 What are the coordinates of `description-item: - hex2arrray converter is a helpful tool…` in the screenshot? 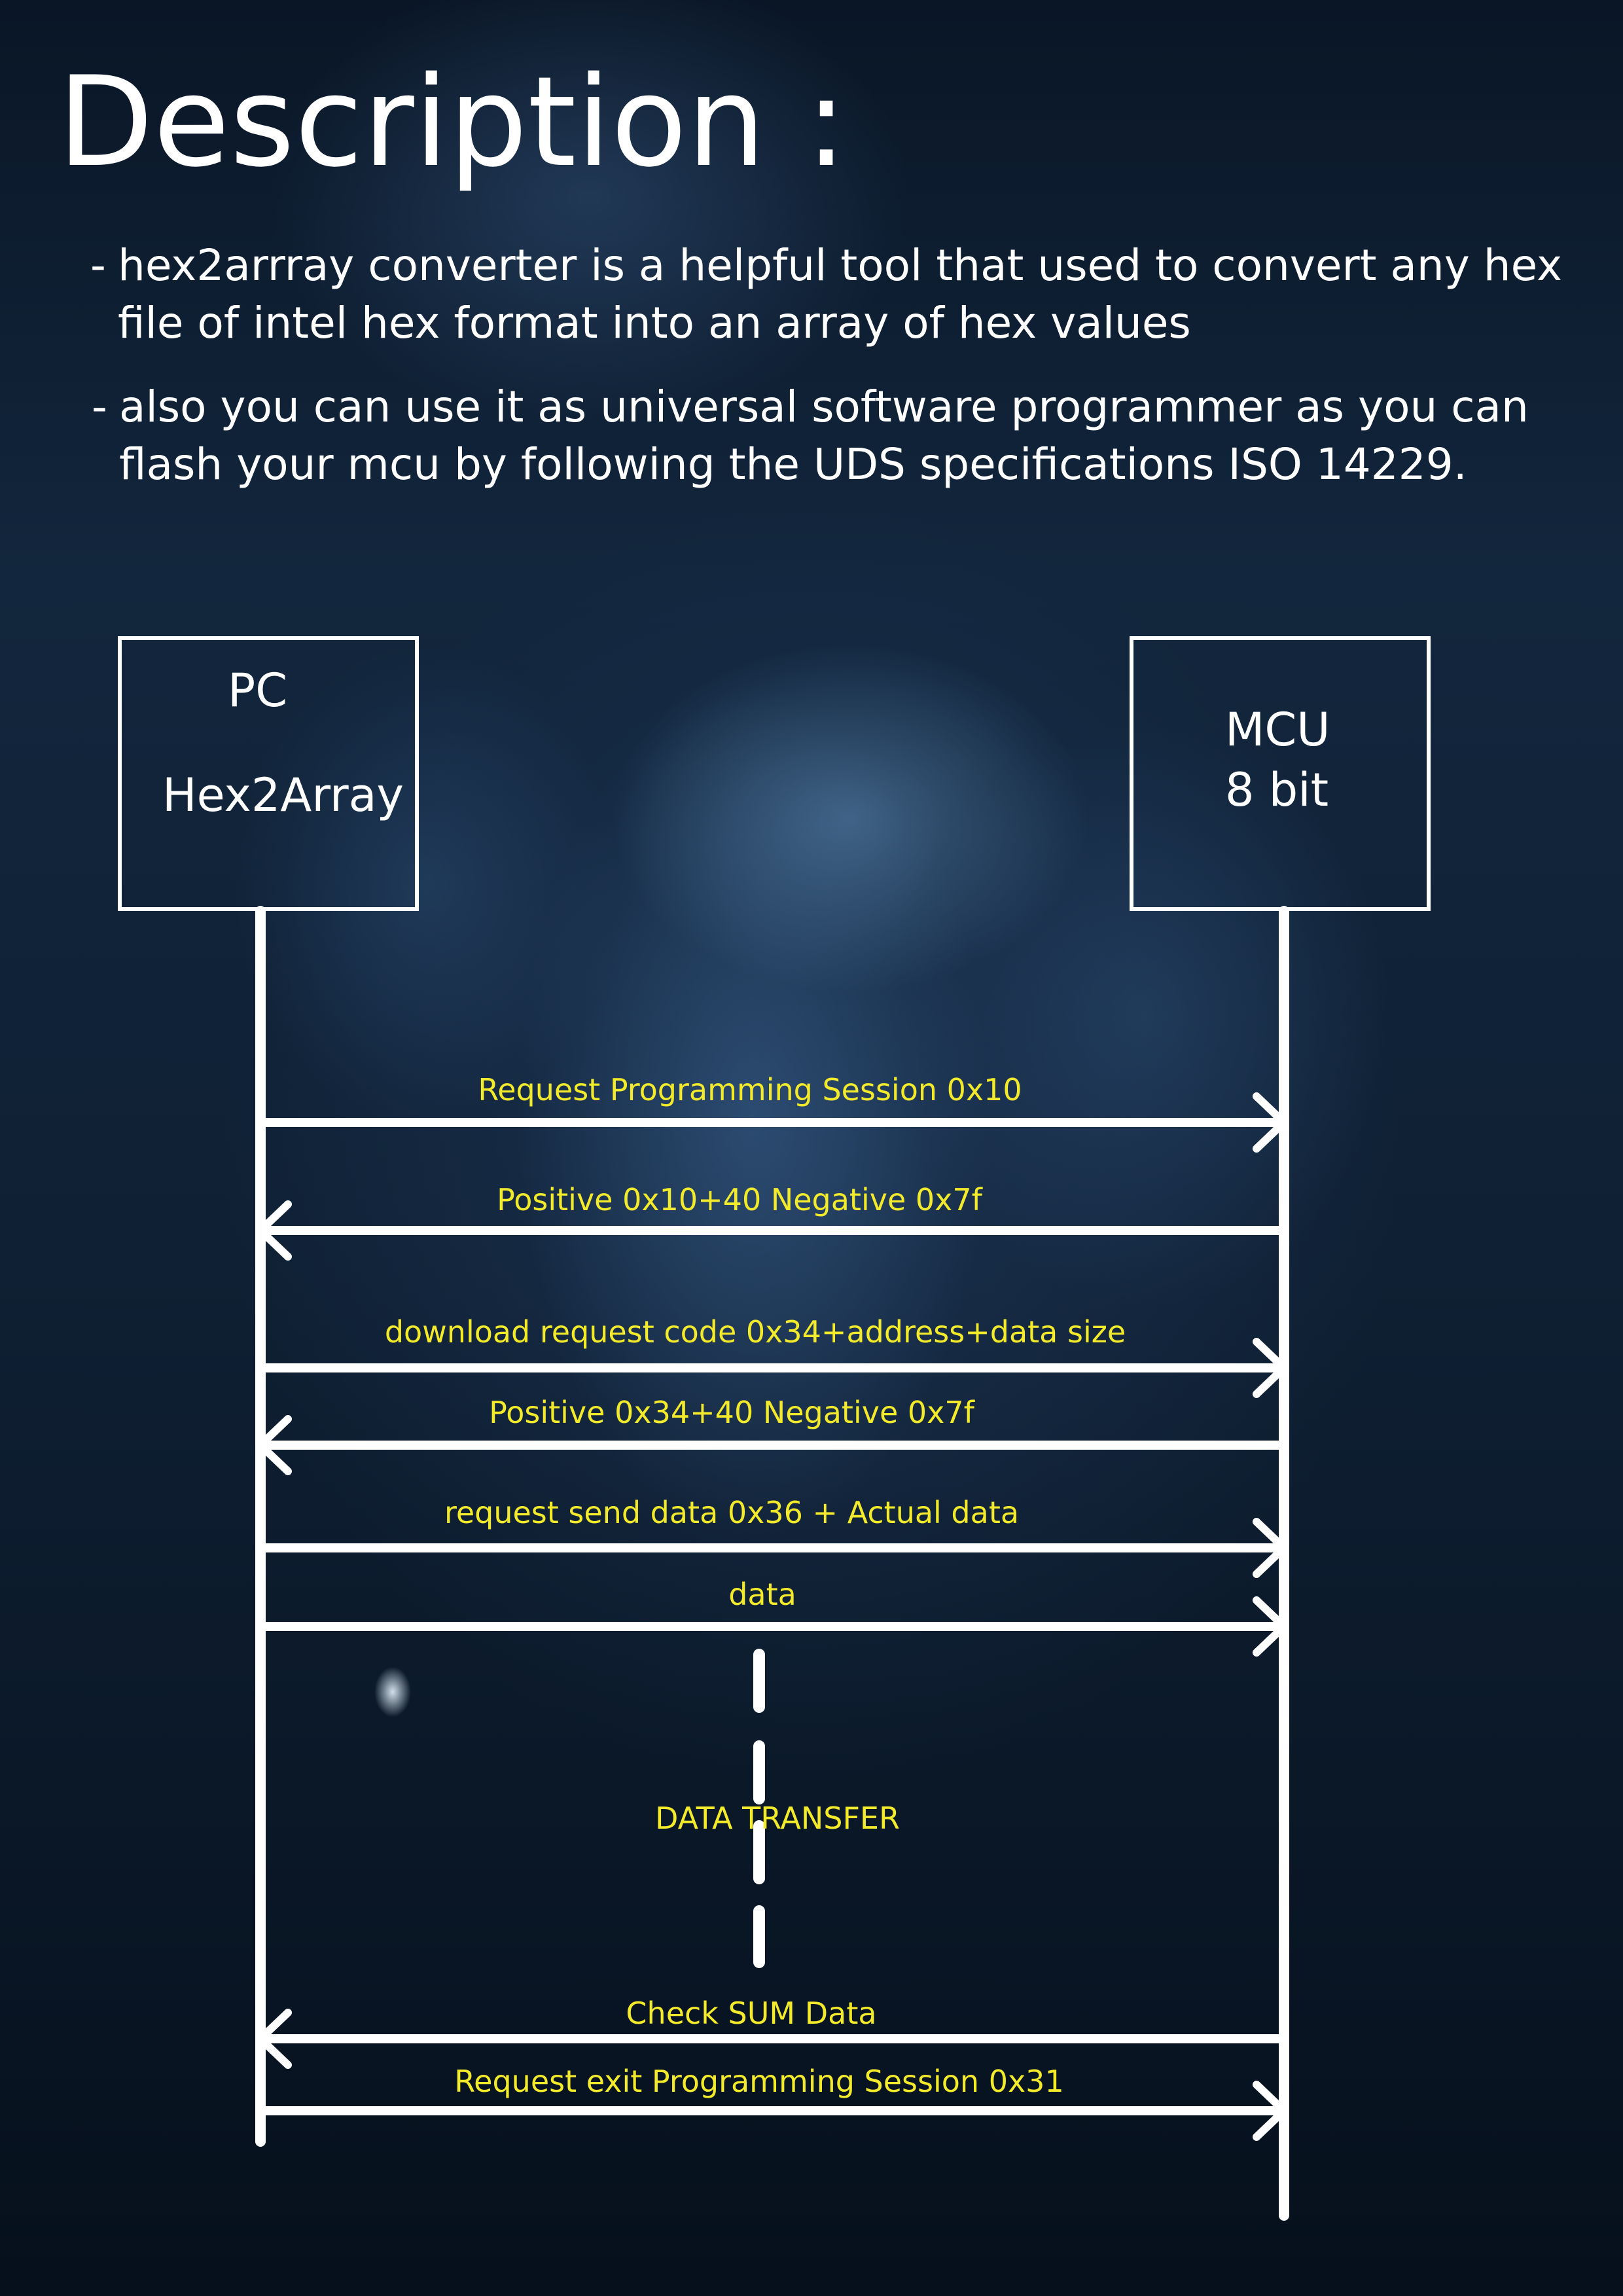 It's located at (843, 294).